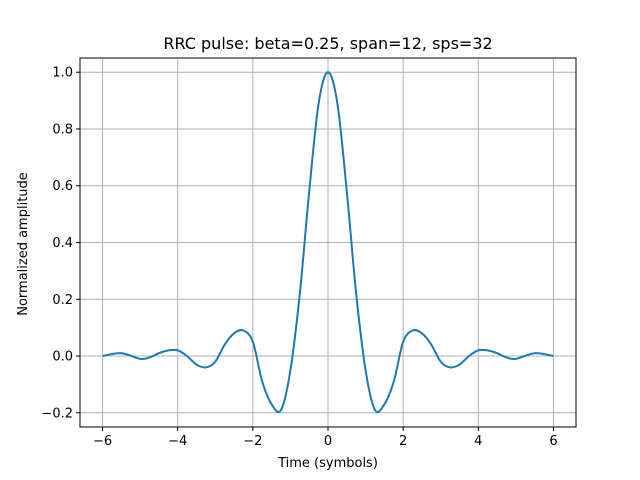 The height and width of the screenshot is (480, 640). Describe the element at coordinates (62, 357) in the screenshot. I see `y-tick-label: 0.0` at that location.